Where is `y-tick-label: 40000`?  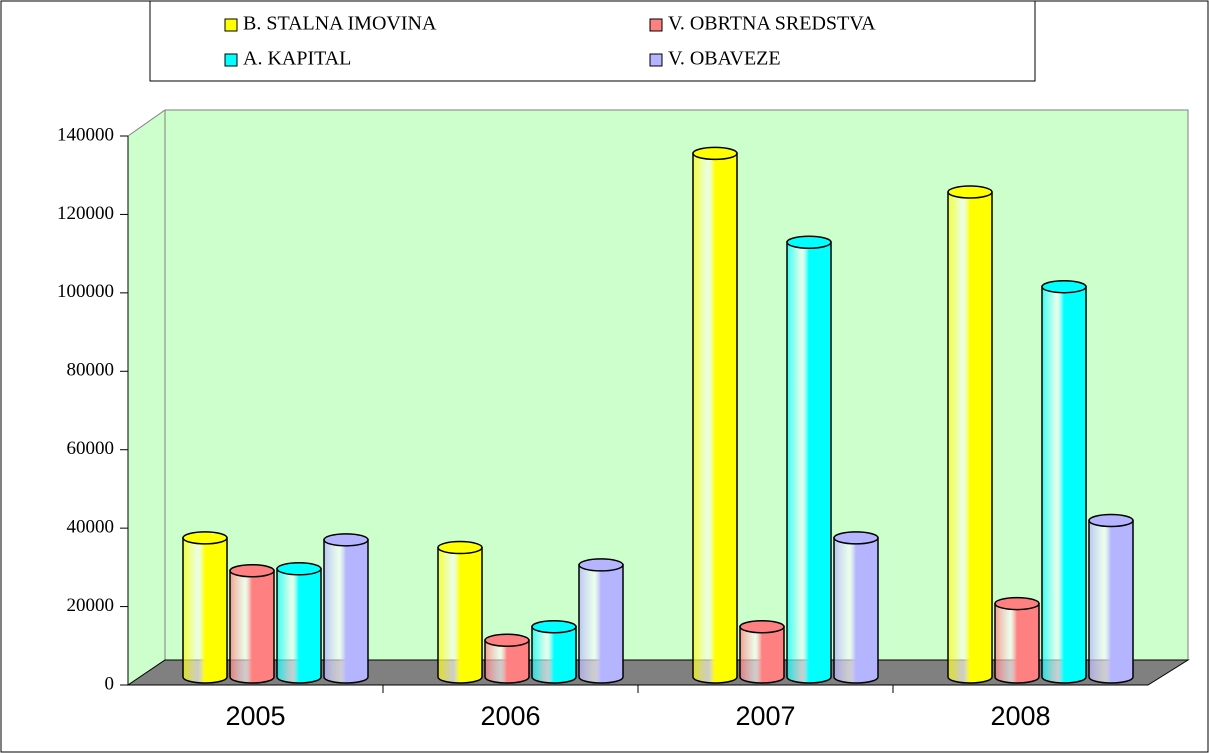 y-tick-label: 40000 is located at coordinates (91, 527).